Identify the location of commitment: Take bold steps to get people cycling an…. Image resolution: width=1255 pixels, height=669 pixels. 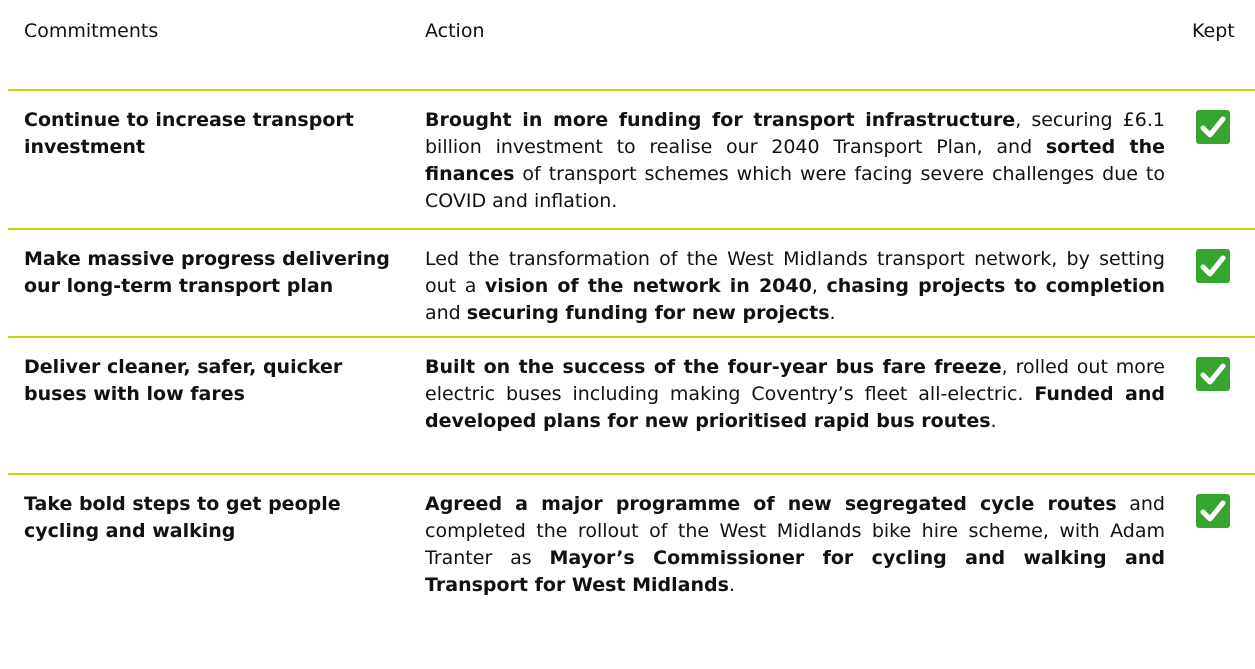
(182, 517).